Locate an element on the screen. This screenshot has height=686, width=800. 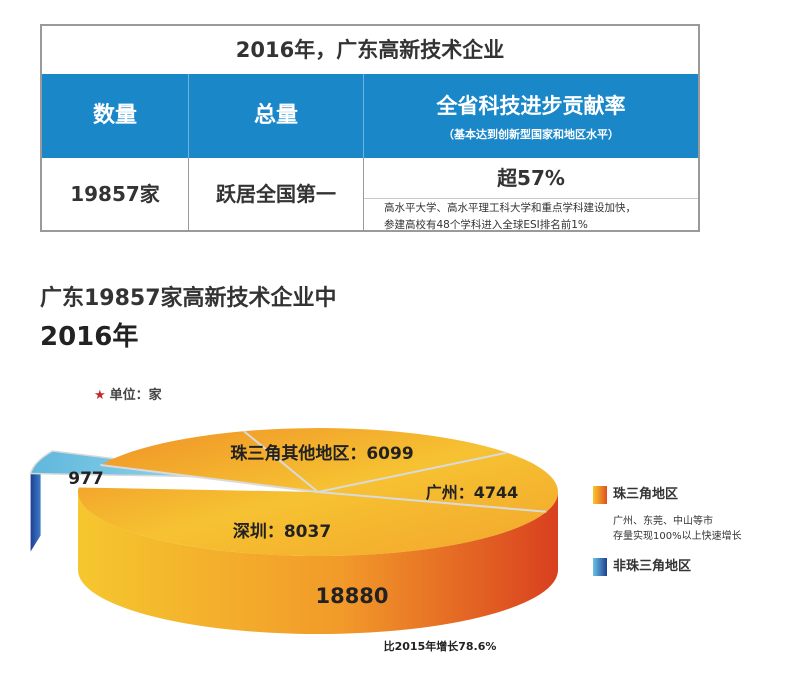
pie-side-wall-prd is located at coordinates (318, 563).